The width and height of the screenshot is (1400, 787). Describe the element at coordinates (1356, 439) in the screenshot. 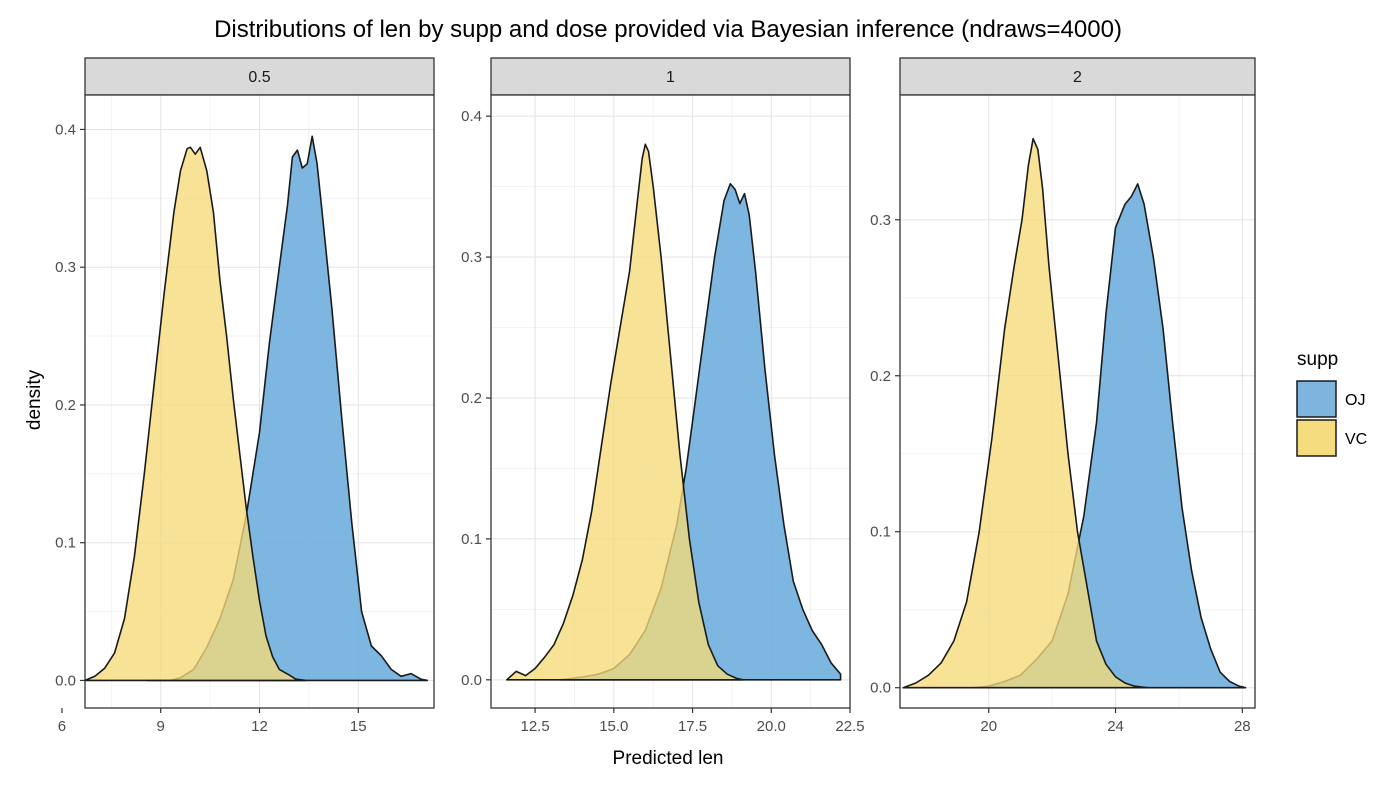

I see `legend-label-vc: VC` at that location.